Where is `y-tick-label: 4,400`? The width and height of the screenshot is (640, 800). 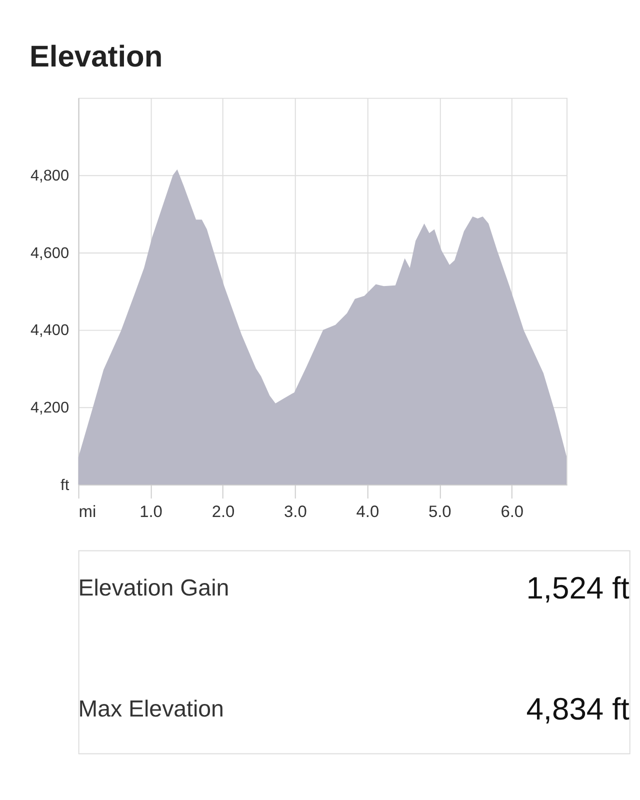 y-tick-label: 4,400 is located at coordinates (50, 331).